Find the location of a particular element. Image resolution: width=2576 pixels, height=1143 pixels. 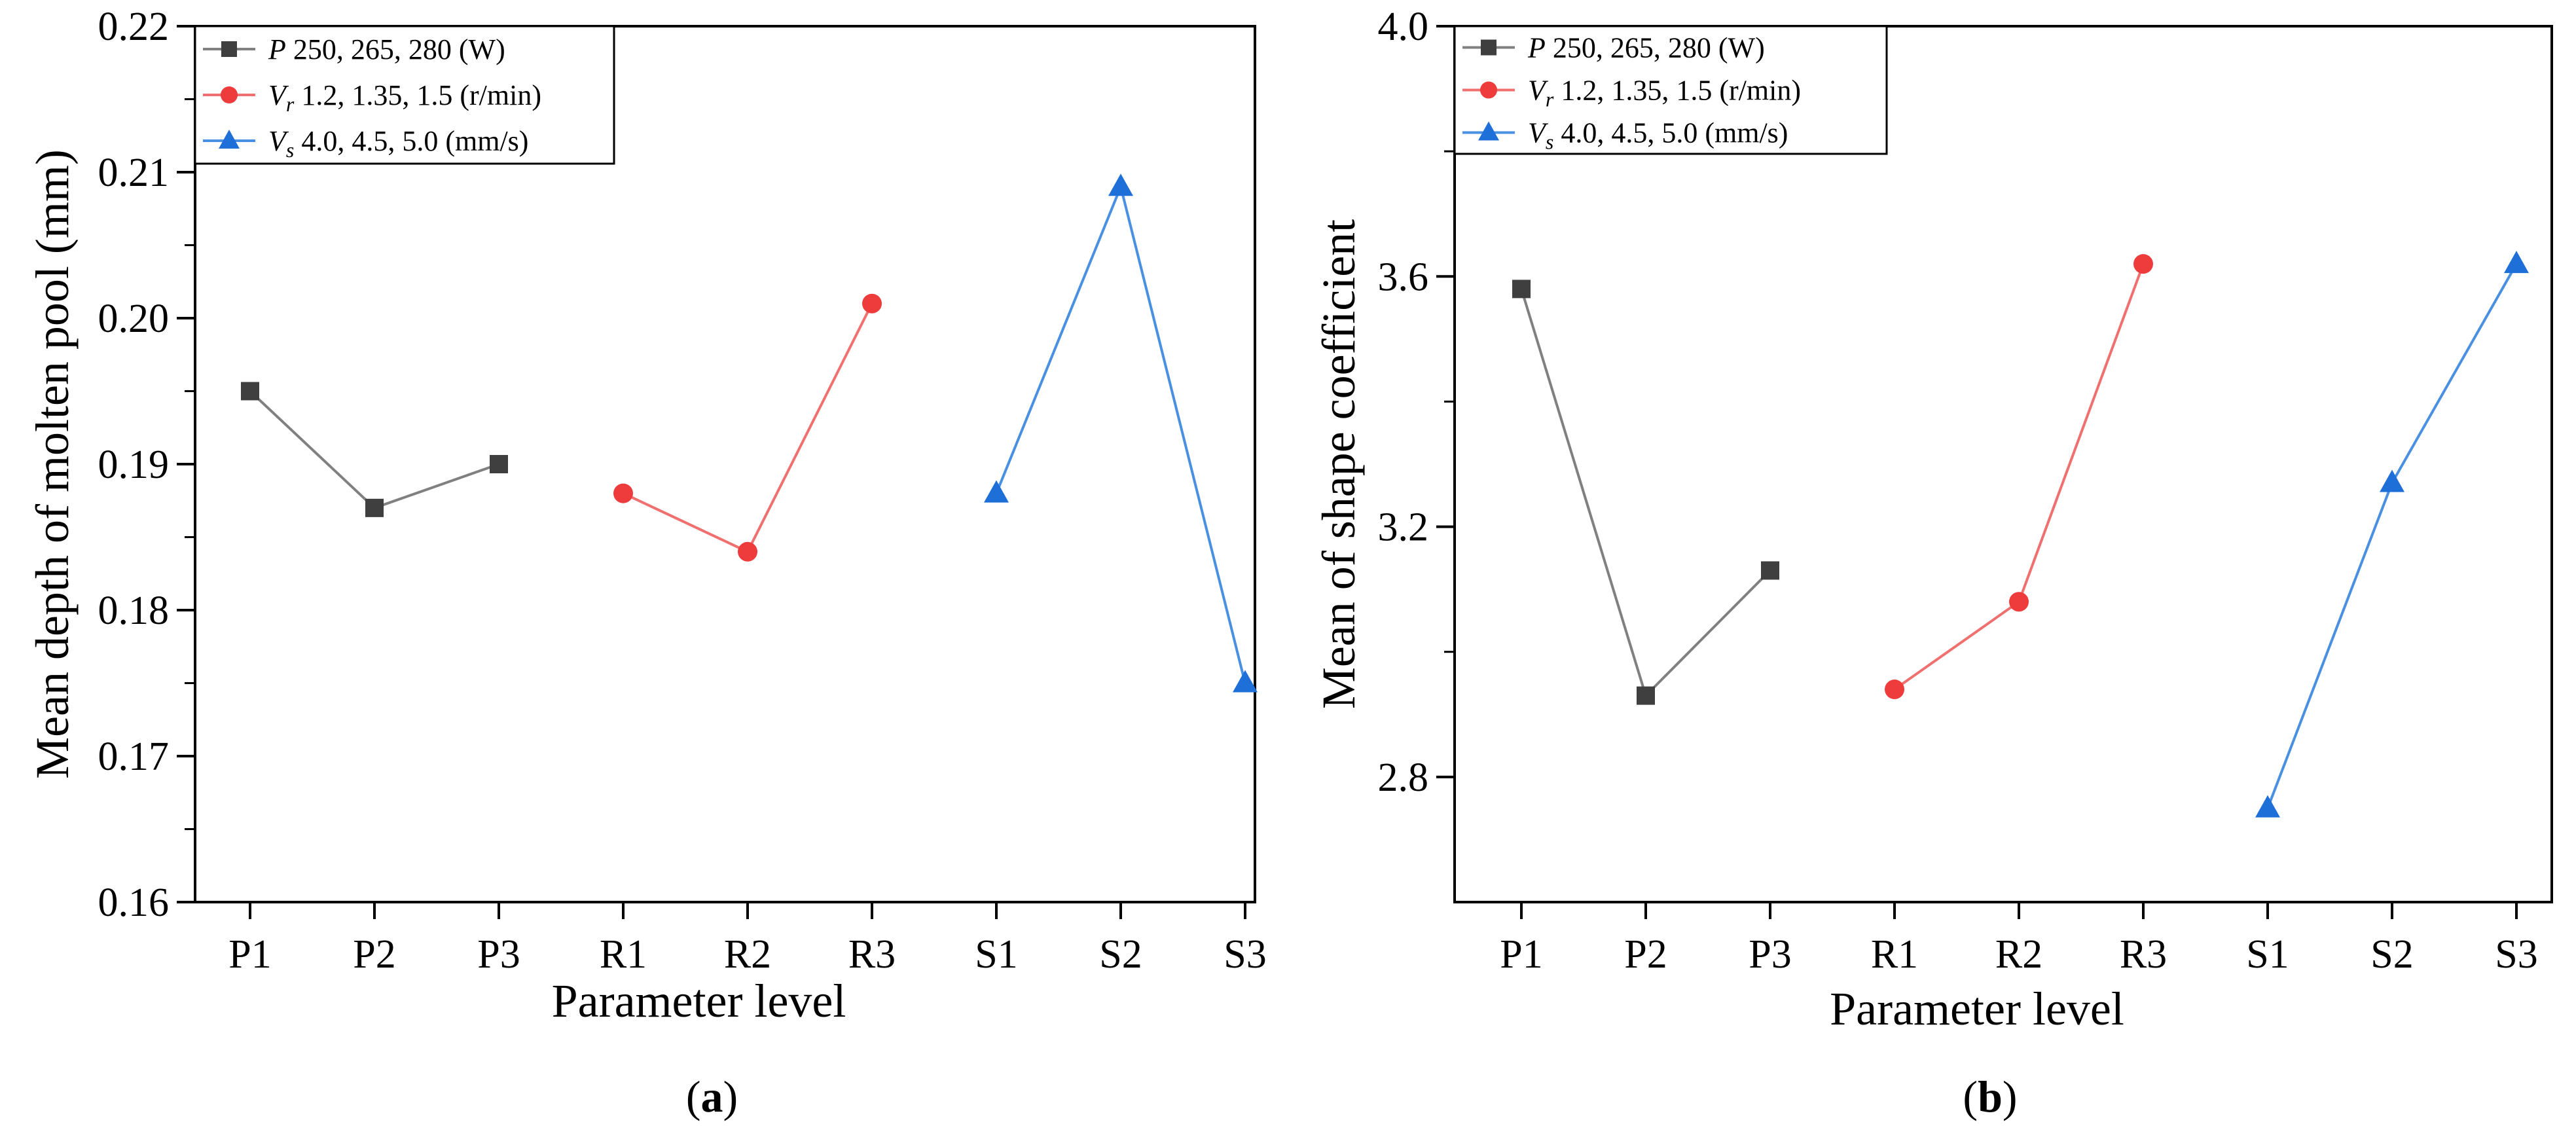

y-tick-label: 3.6 is located at coordinates (1403, 277).